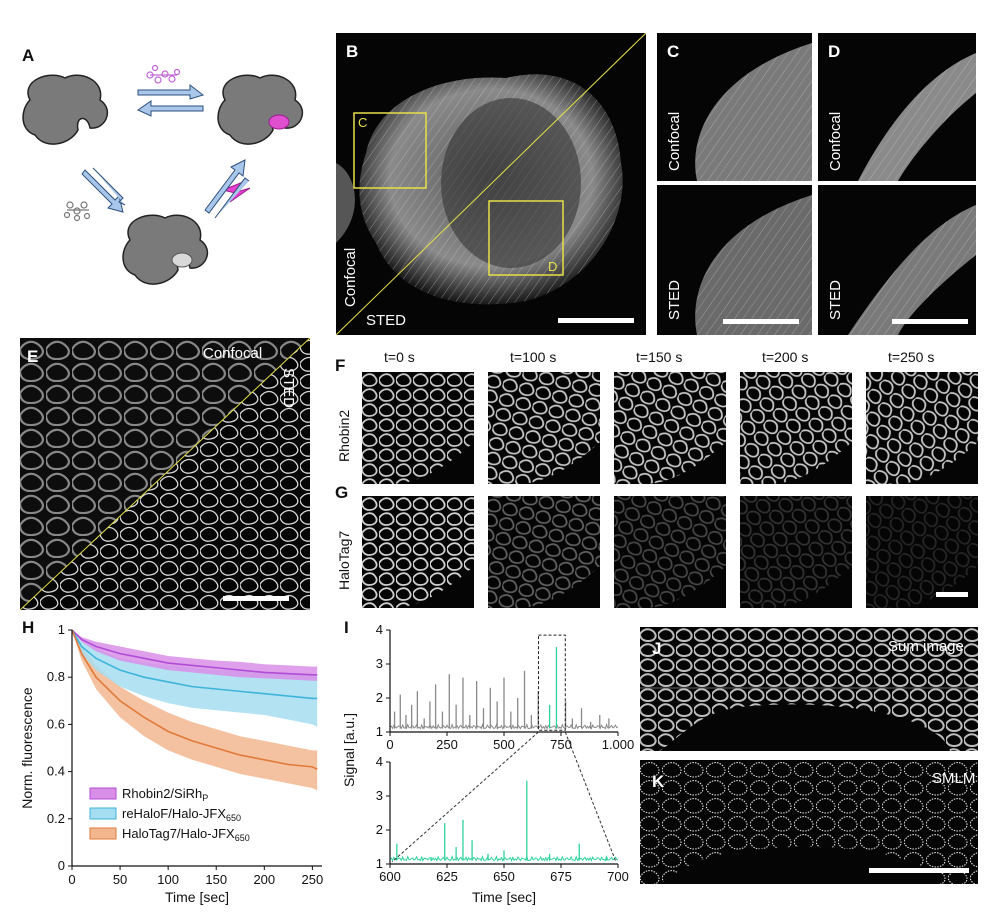 The width and height of the screenshot is (1000, 918). I want to click on panel-letter-c: C, so click(673, 51).